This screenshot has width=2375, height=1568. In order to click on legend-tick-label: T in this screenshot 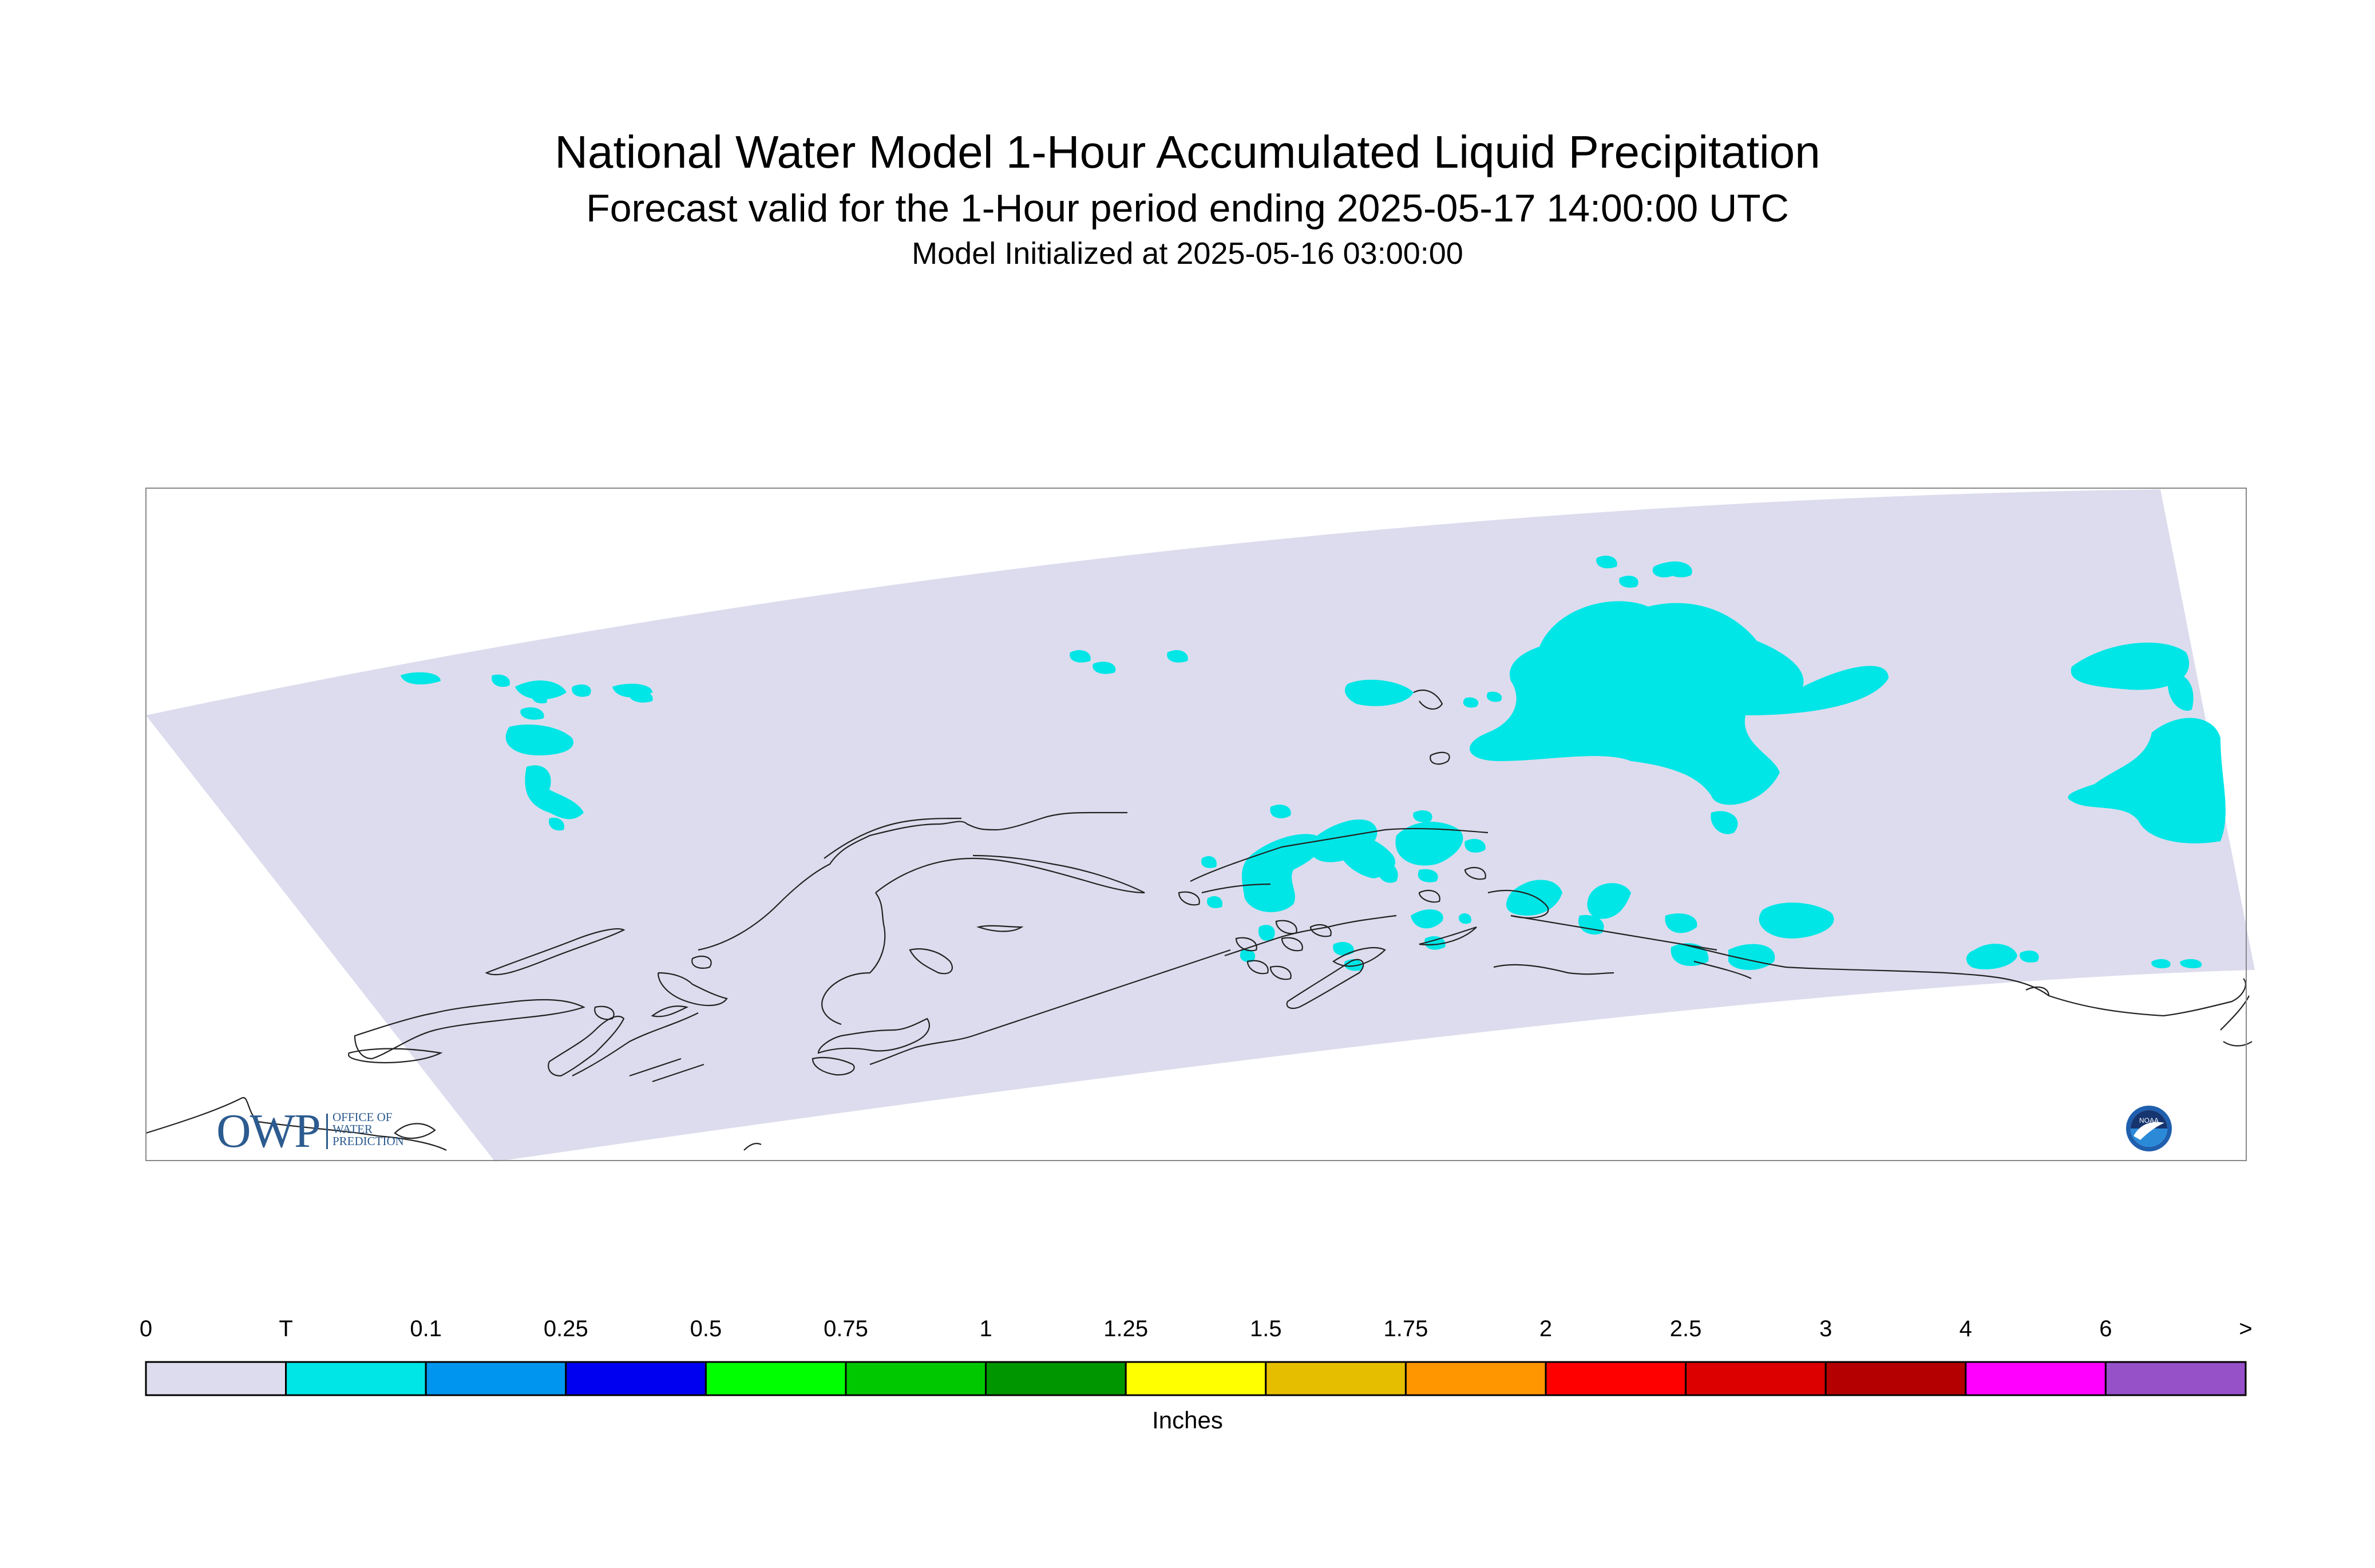, I will do `click(286, 1328)`.